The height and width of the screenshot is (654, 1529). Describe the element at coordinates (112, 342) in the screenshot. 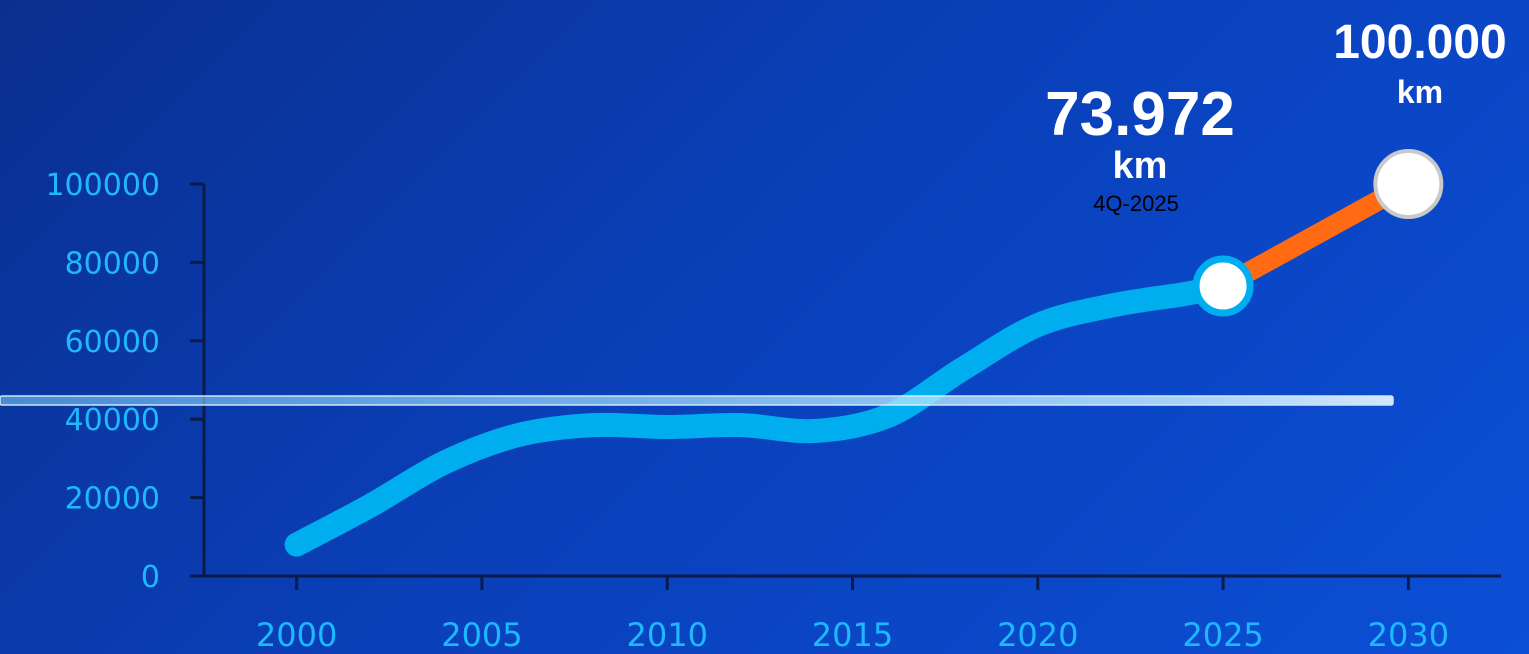

I see `y-tick-label: 60000` at that location.